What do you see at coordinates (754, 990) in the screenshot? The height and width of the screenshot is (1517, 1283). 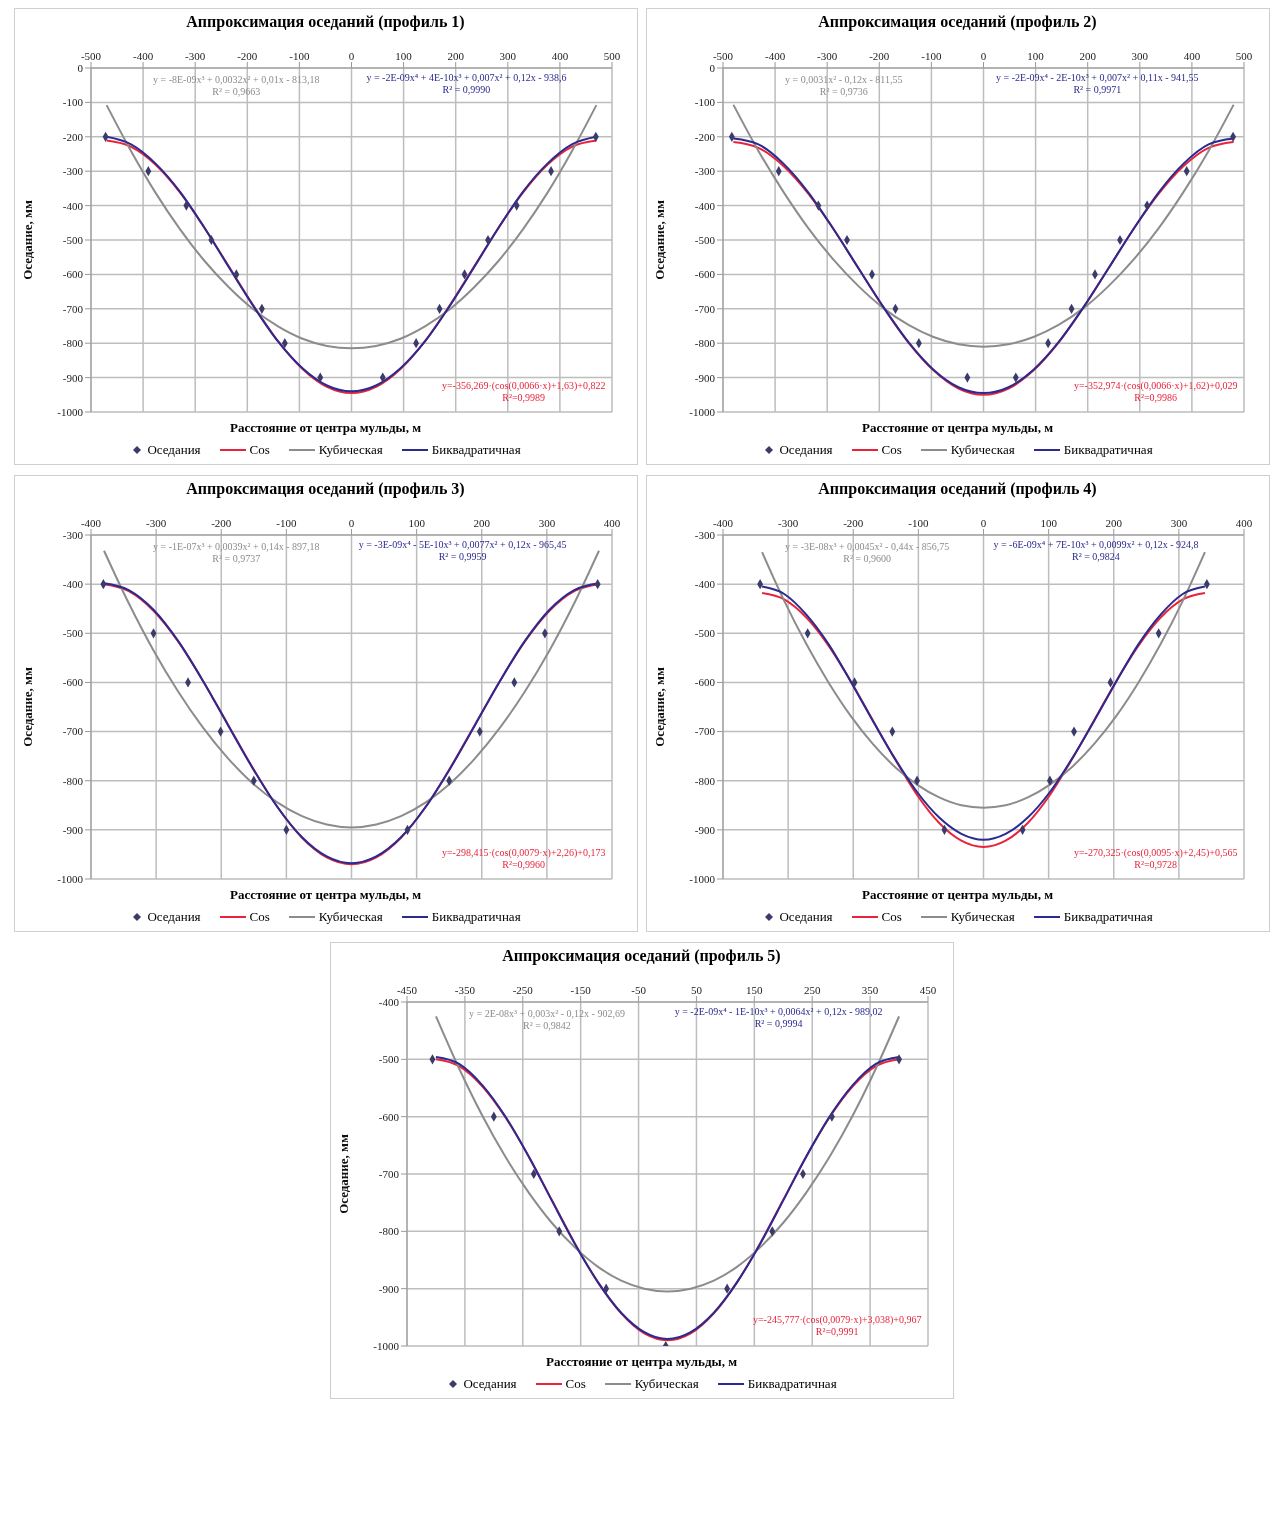 I see `x-tick-label: 150` at bounding box center [754, 990].